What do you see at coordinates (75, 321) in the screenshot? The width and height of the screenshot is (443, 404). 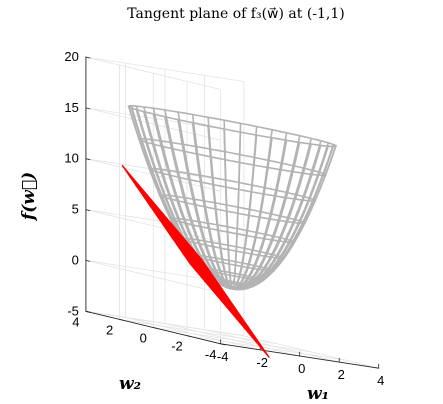 I see `y-tick-label: 4` at bounding box center [75, 321].